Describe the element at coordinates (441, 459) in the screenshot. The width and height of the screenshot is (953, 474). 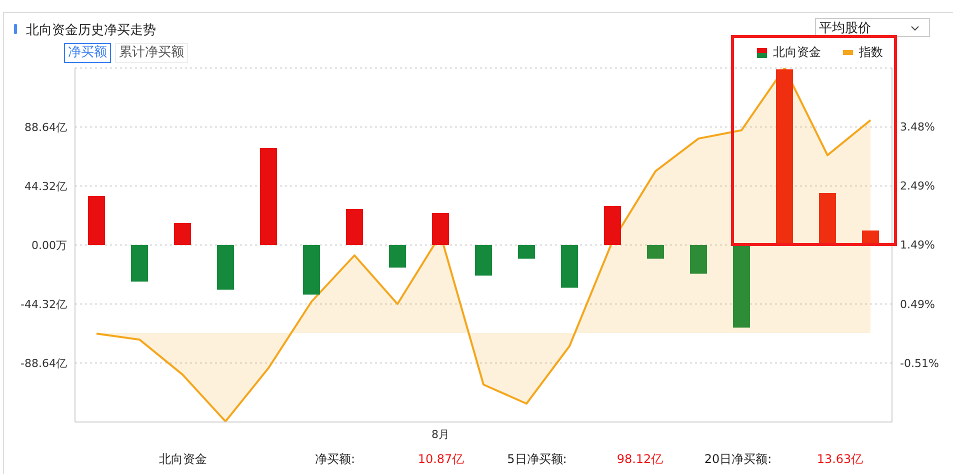
I see `text: 10.87亿` at that location.